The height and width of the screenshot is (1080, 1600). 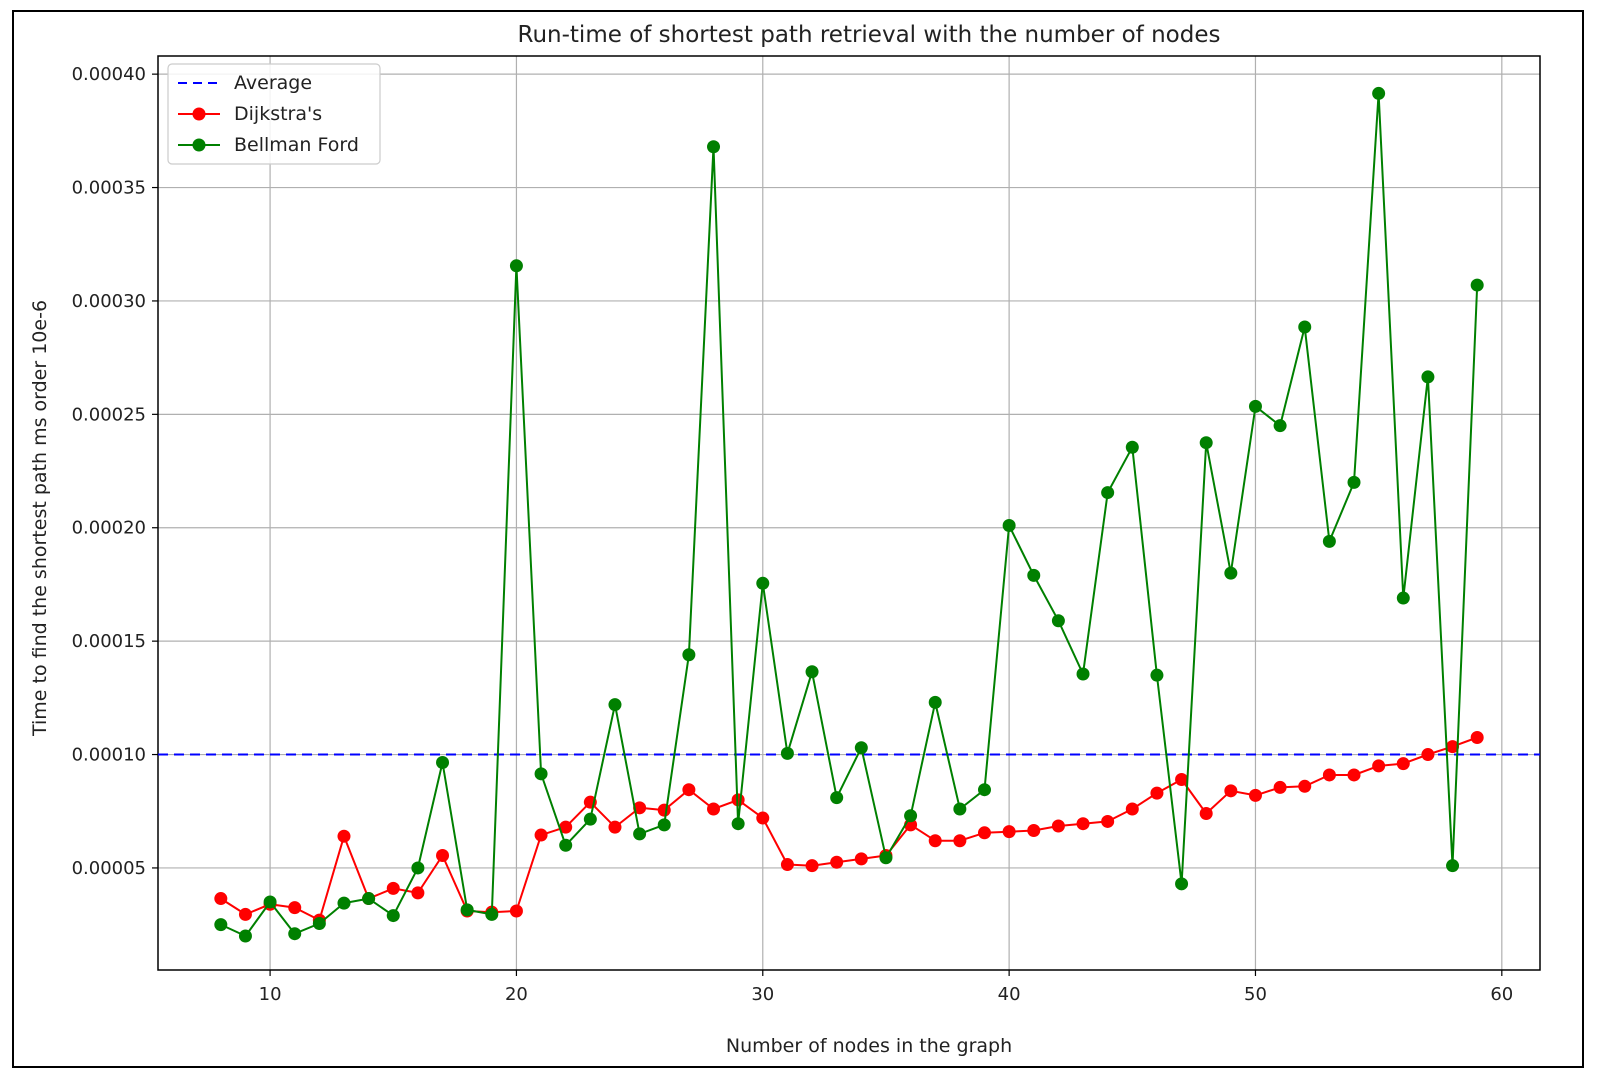 What do you see at coordinates (1009, 994) in the screenshot?
I see `x-tick-label: 40` at bounding box center [1009, 994].